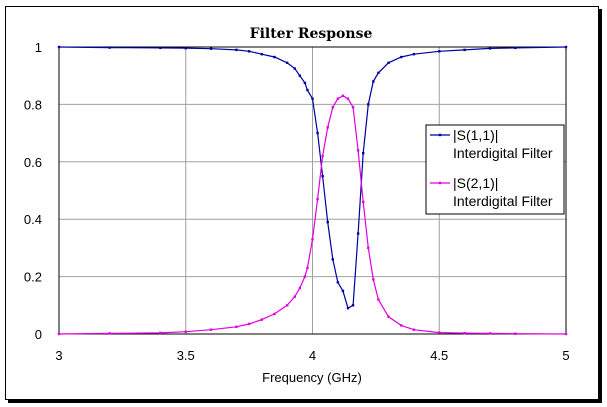 The width and height of the screenshot is (607, 407). I want to click on x-tick-label: 5, so click(565, 355).